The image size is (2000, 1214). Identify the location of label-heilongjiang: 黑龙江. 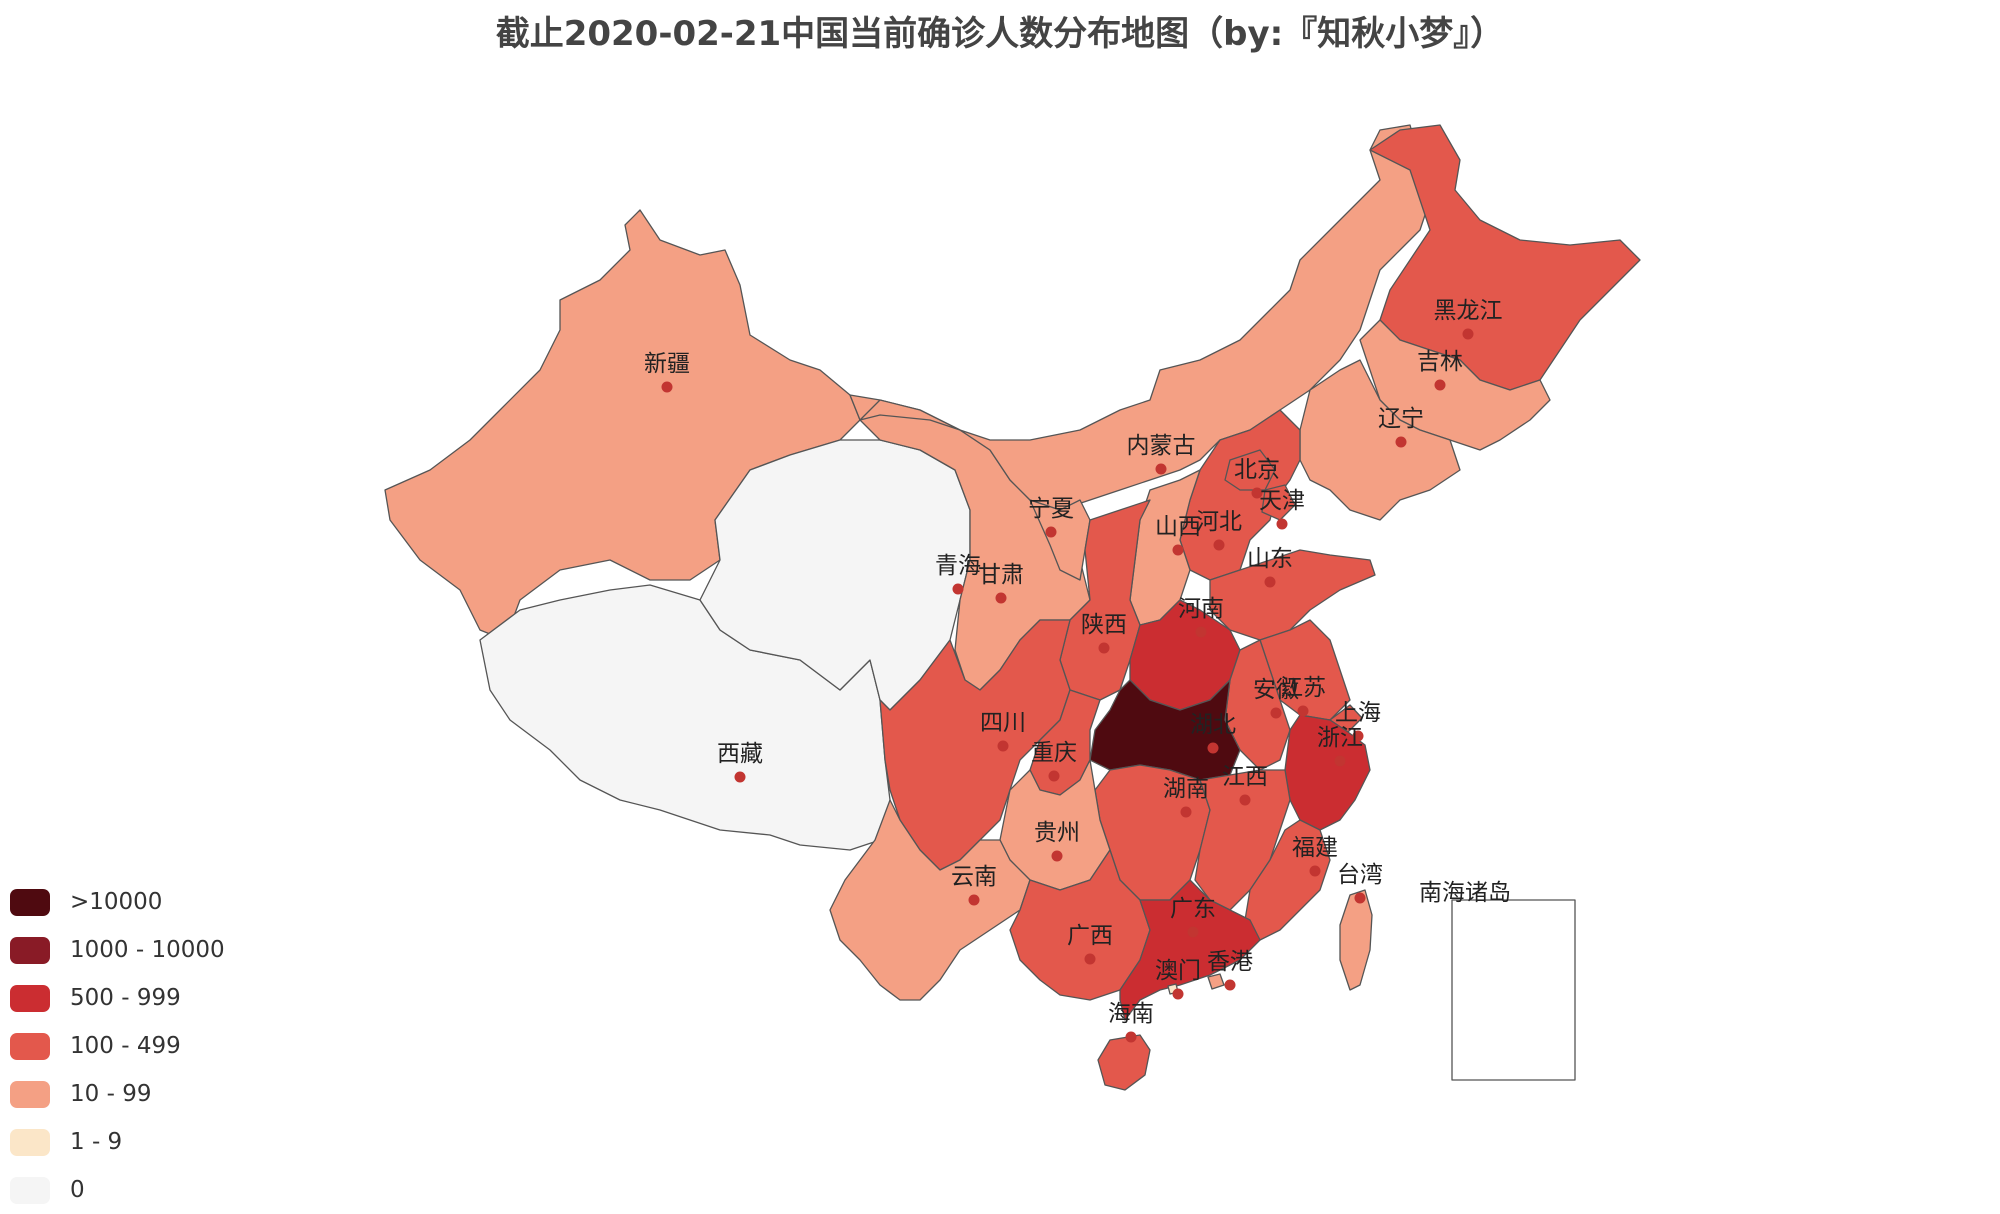
(1468, 311).